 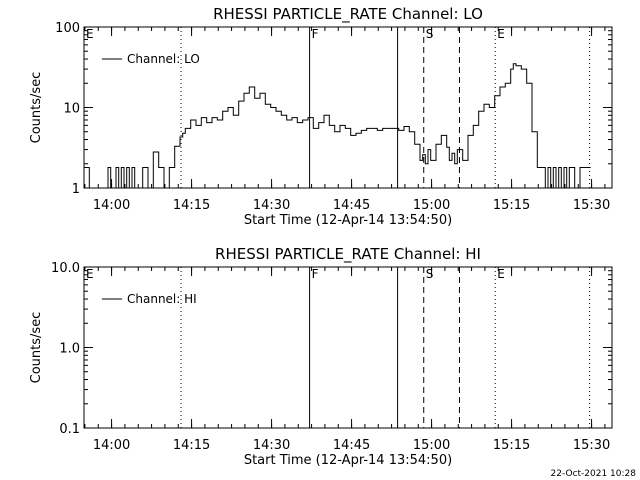 I want to click on chart-2-legend-label: Channel: HI, so click(x=162, y=299).